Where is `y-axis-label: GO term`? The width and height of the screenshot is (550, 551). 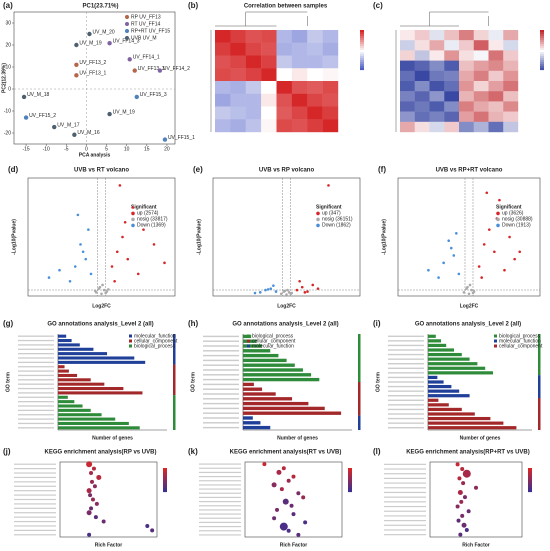 y-axis-label: GO term is located at coordinates (378, 381).